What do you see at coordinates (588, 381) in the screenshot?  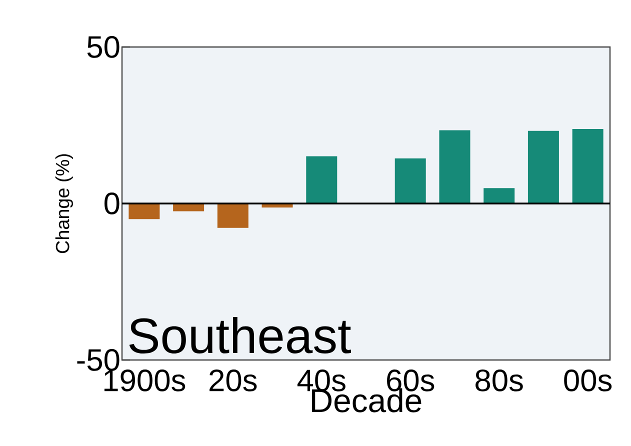 I see `x-tick-label: 00s` at bounding box center [588, 381].